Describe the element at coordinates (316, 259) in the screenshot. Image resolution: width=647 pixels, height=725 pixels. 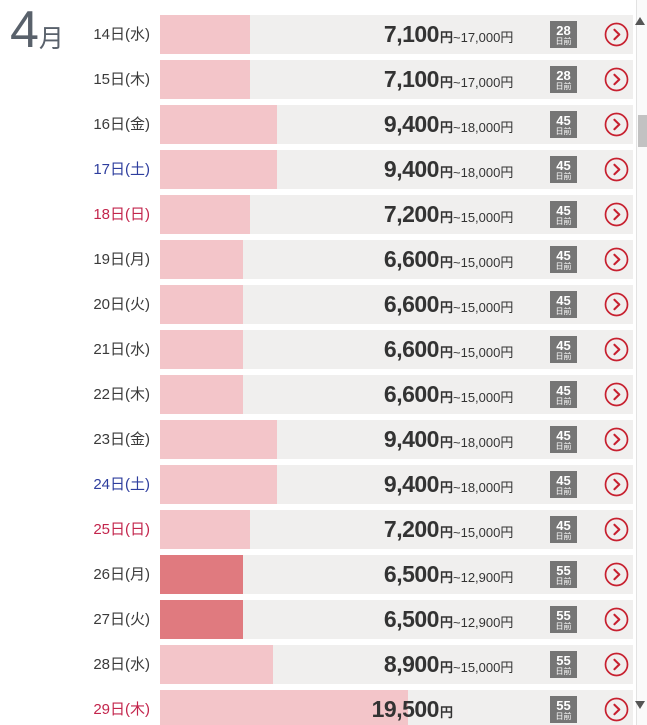
I see `date-row: 19日(月) 6,600 円 ~15,000円 45 日前` at that location.